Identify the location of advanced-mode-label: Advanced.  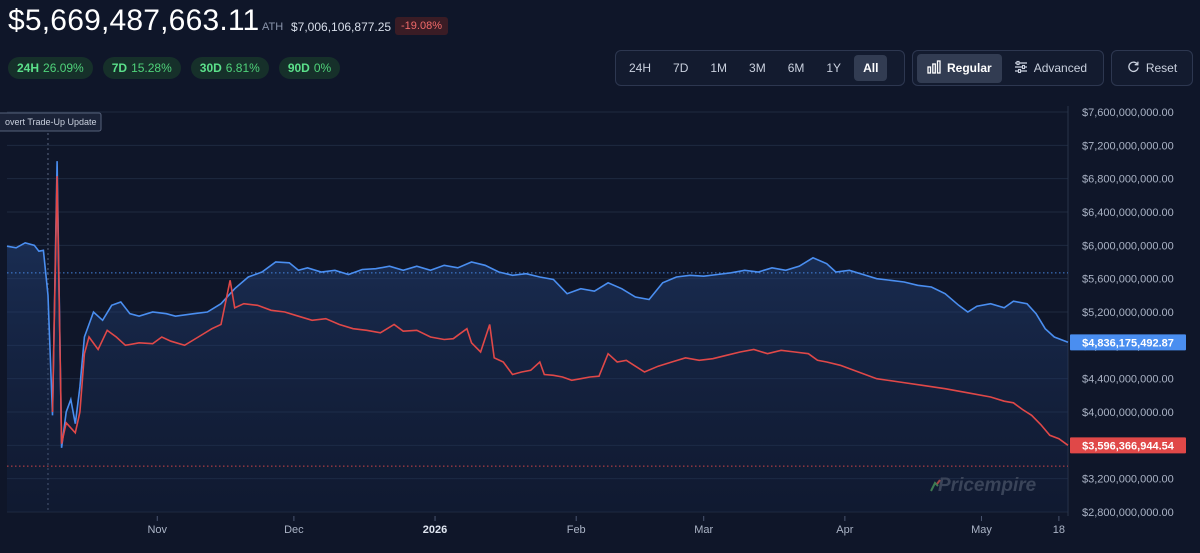
(1060, 68).